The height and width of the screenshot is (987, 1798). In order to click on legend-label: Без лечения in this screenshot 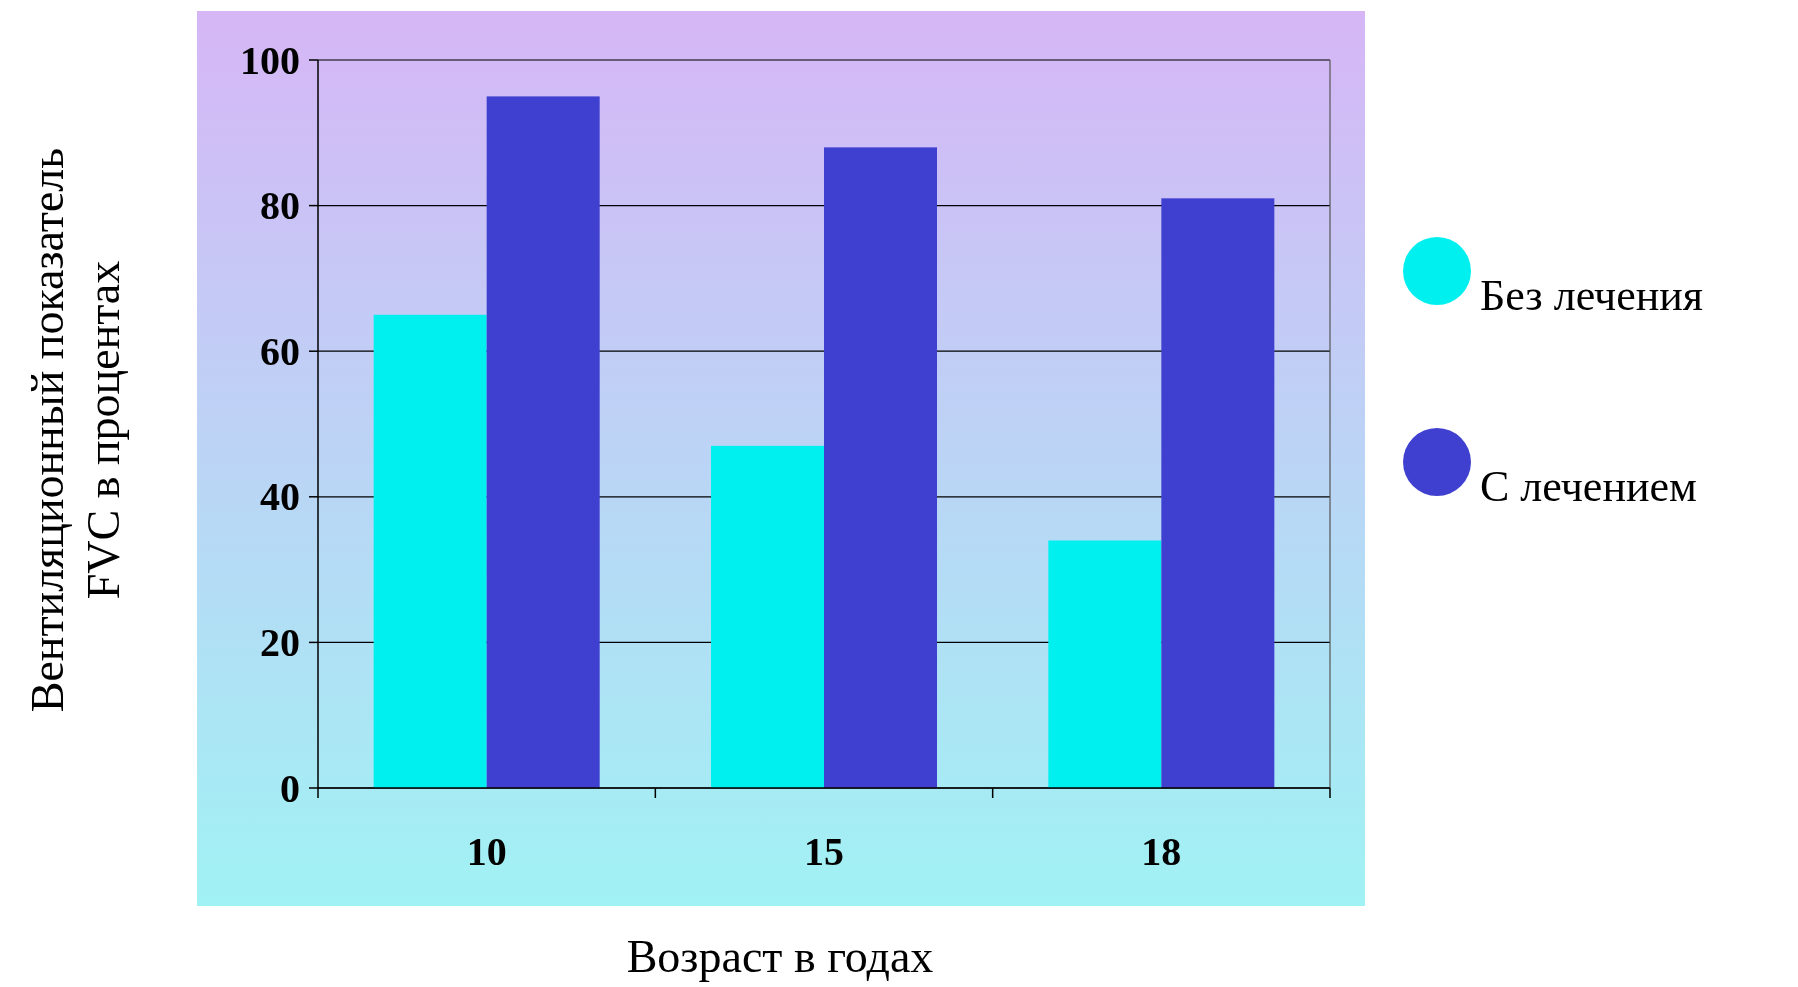, I will do `click(1592, 295)`.